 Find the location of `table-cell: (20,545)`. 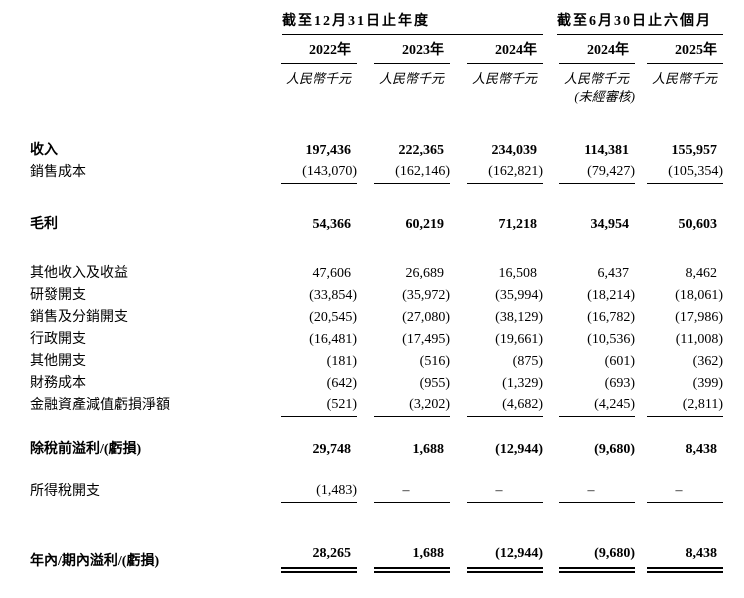

table-cell: (20,545) is located at coordinates (310, 318).